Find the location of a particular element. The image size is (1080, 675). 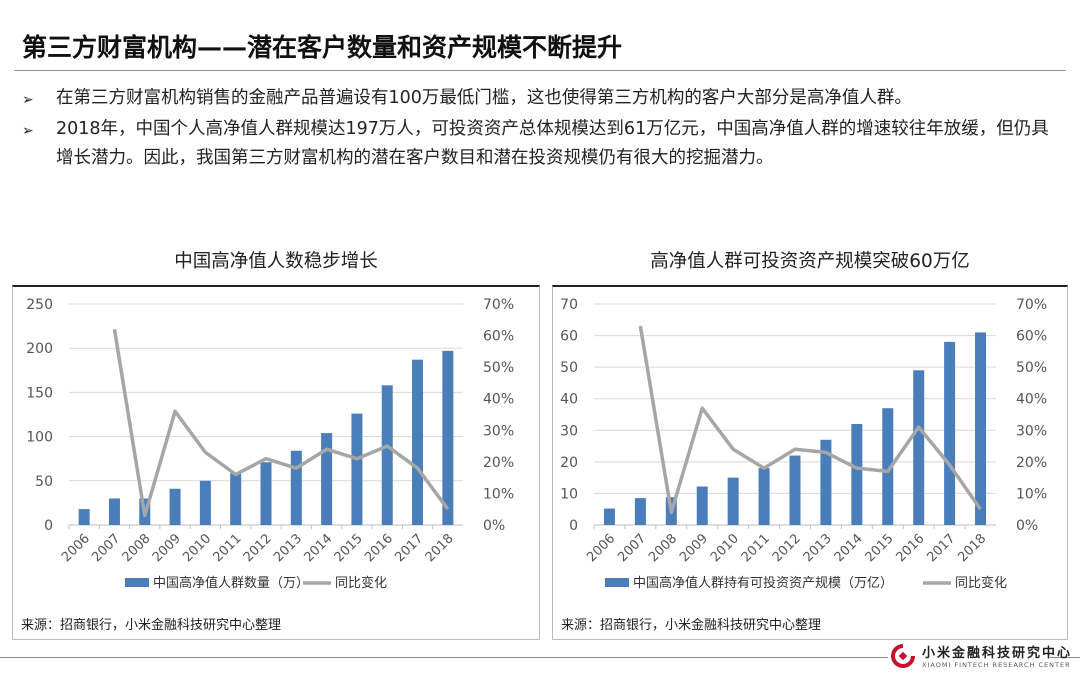

y-tick-label: 100 is located at coordinates (39, 438).